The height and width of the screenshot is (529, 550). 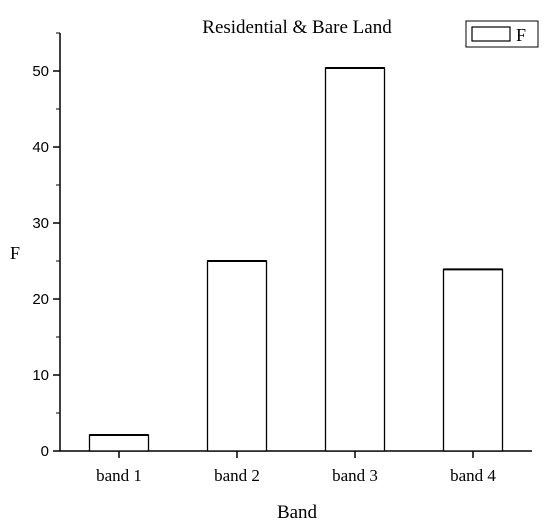 I want to click on chart-title: Residential & Bare Land, so click(x=297, y=27).